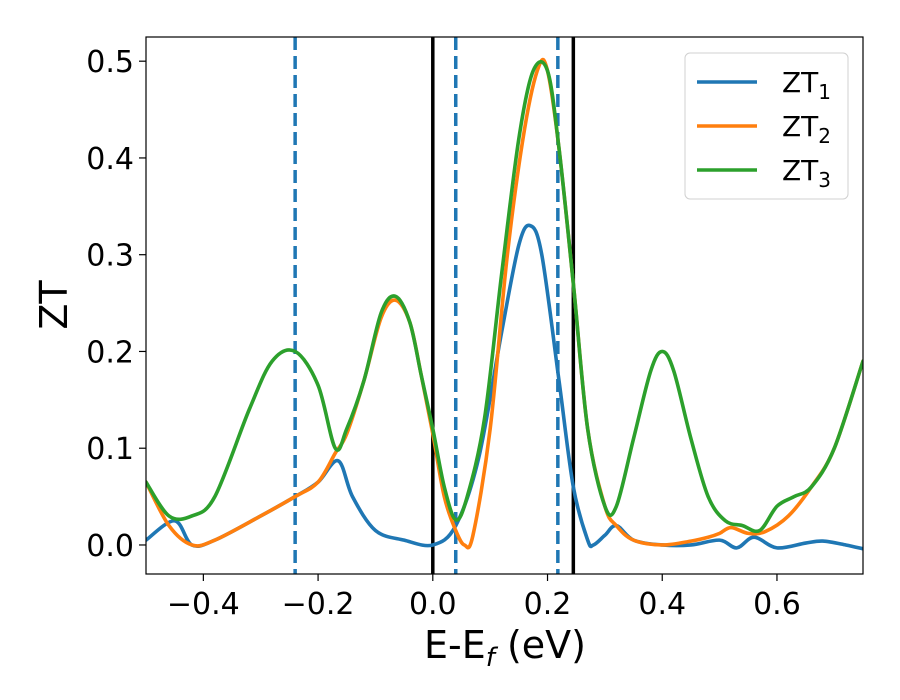  What do you see at coordinates (110, 449) in the screenshot?
I see `y-tick-label: 0.1` at bounding box center [110, 449].